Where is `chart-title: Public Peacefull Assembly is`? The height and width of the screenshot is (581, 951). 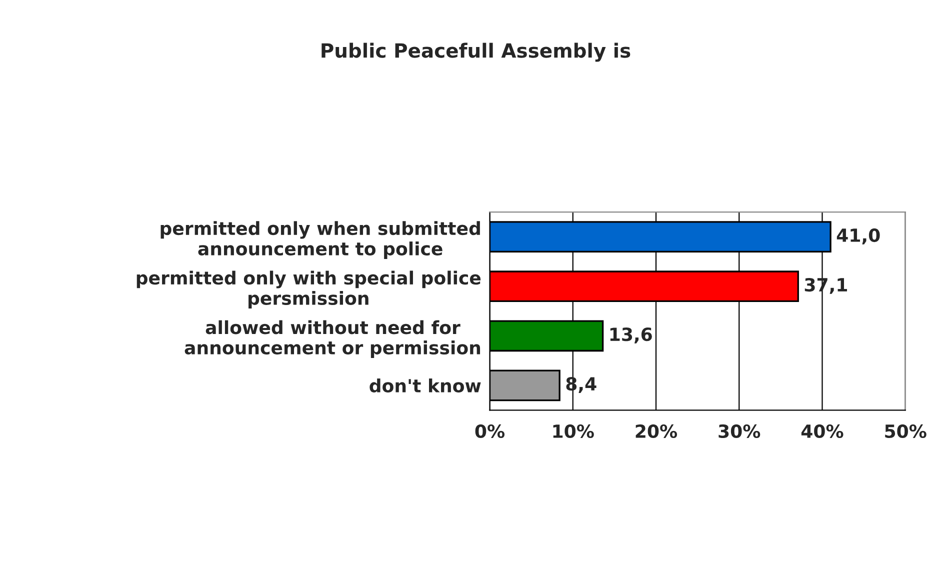 chart-title: Public Peacefull Assembly is is located at coordinates (476, 52).